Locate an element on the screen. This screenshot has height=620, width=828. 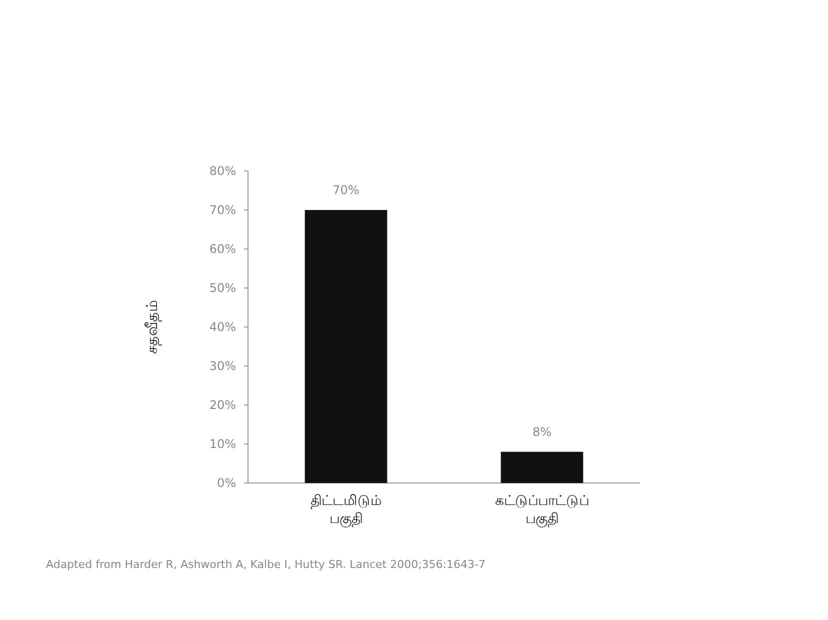
y-tick-label: 10% is located at coordinates (222, 444).